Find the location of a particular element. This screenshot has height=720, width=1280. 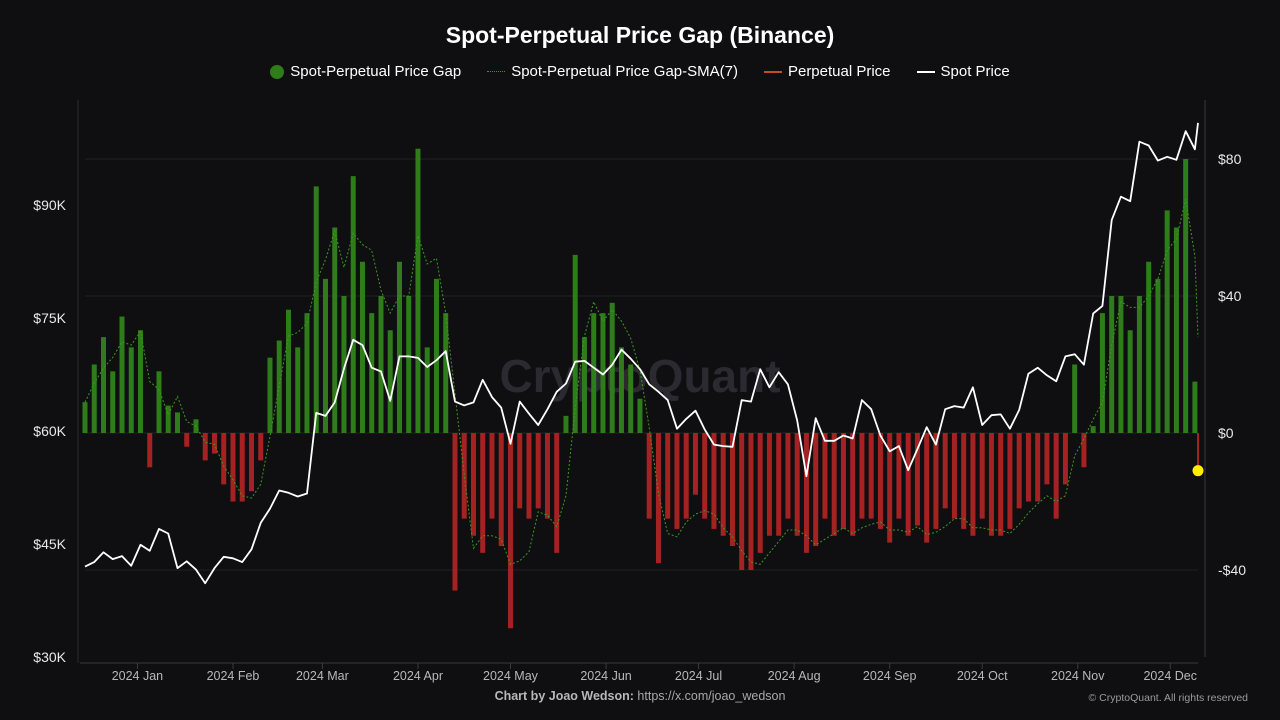

x-axis-tick-label: 2024 Sep is located at coordinates (890, 676).